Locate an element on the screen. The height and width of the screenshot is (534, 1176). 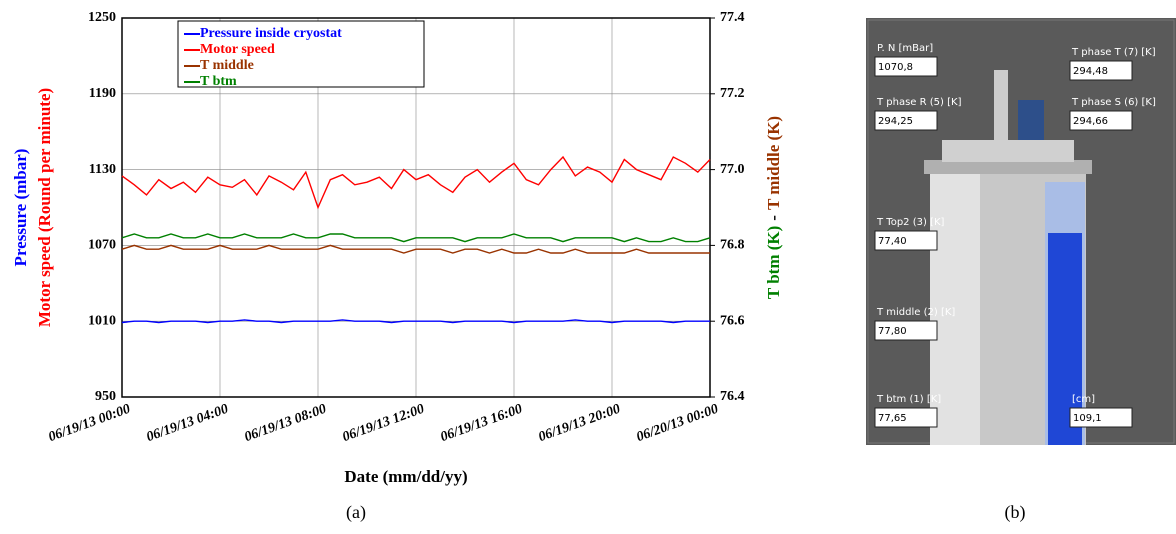
field-value: 77,65 is located at coordinates (892, 418).